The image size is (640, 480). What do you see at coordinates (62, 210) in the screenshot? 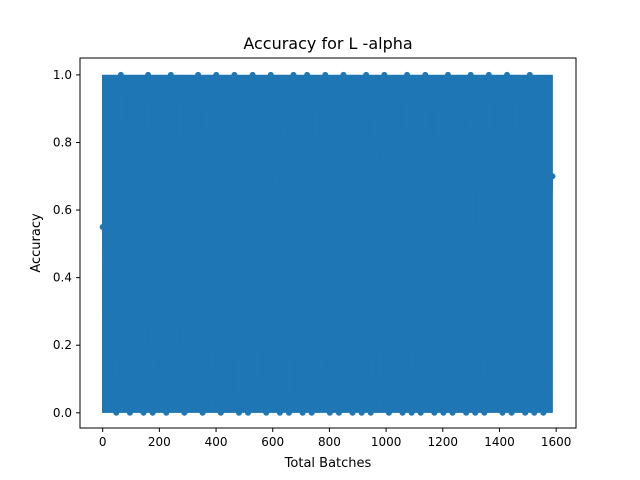
I see `y-tick-label: 0.6` at bounding box center [62, 210].